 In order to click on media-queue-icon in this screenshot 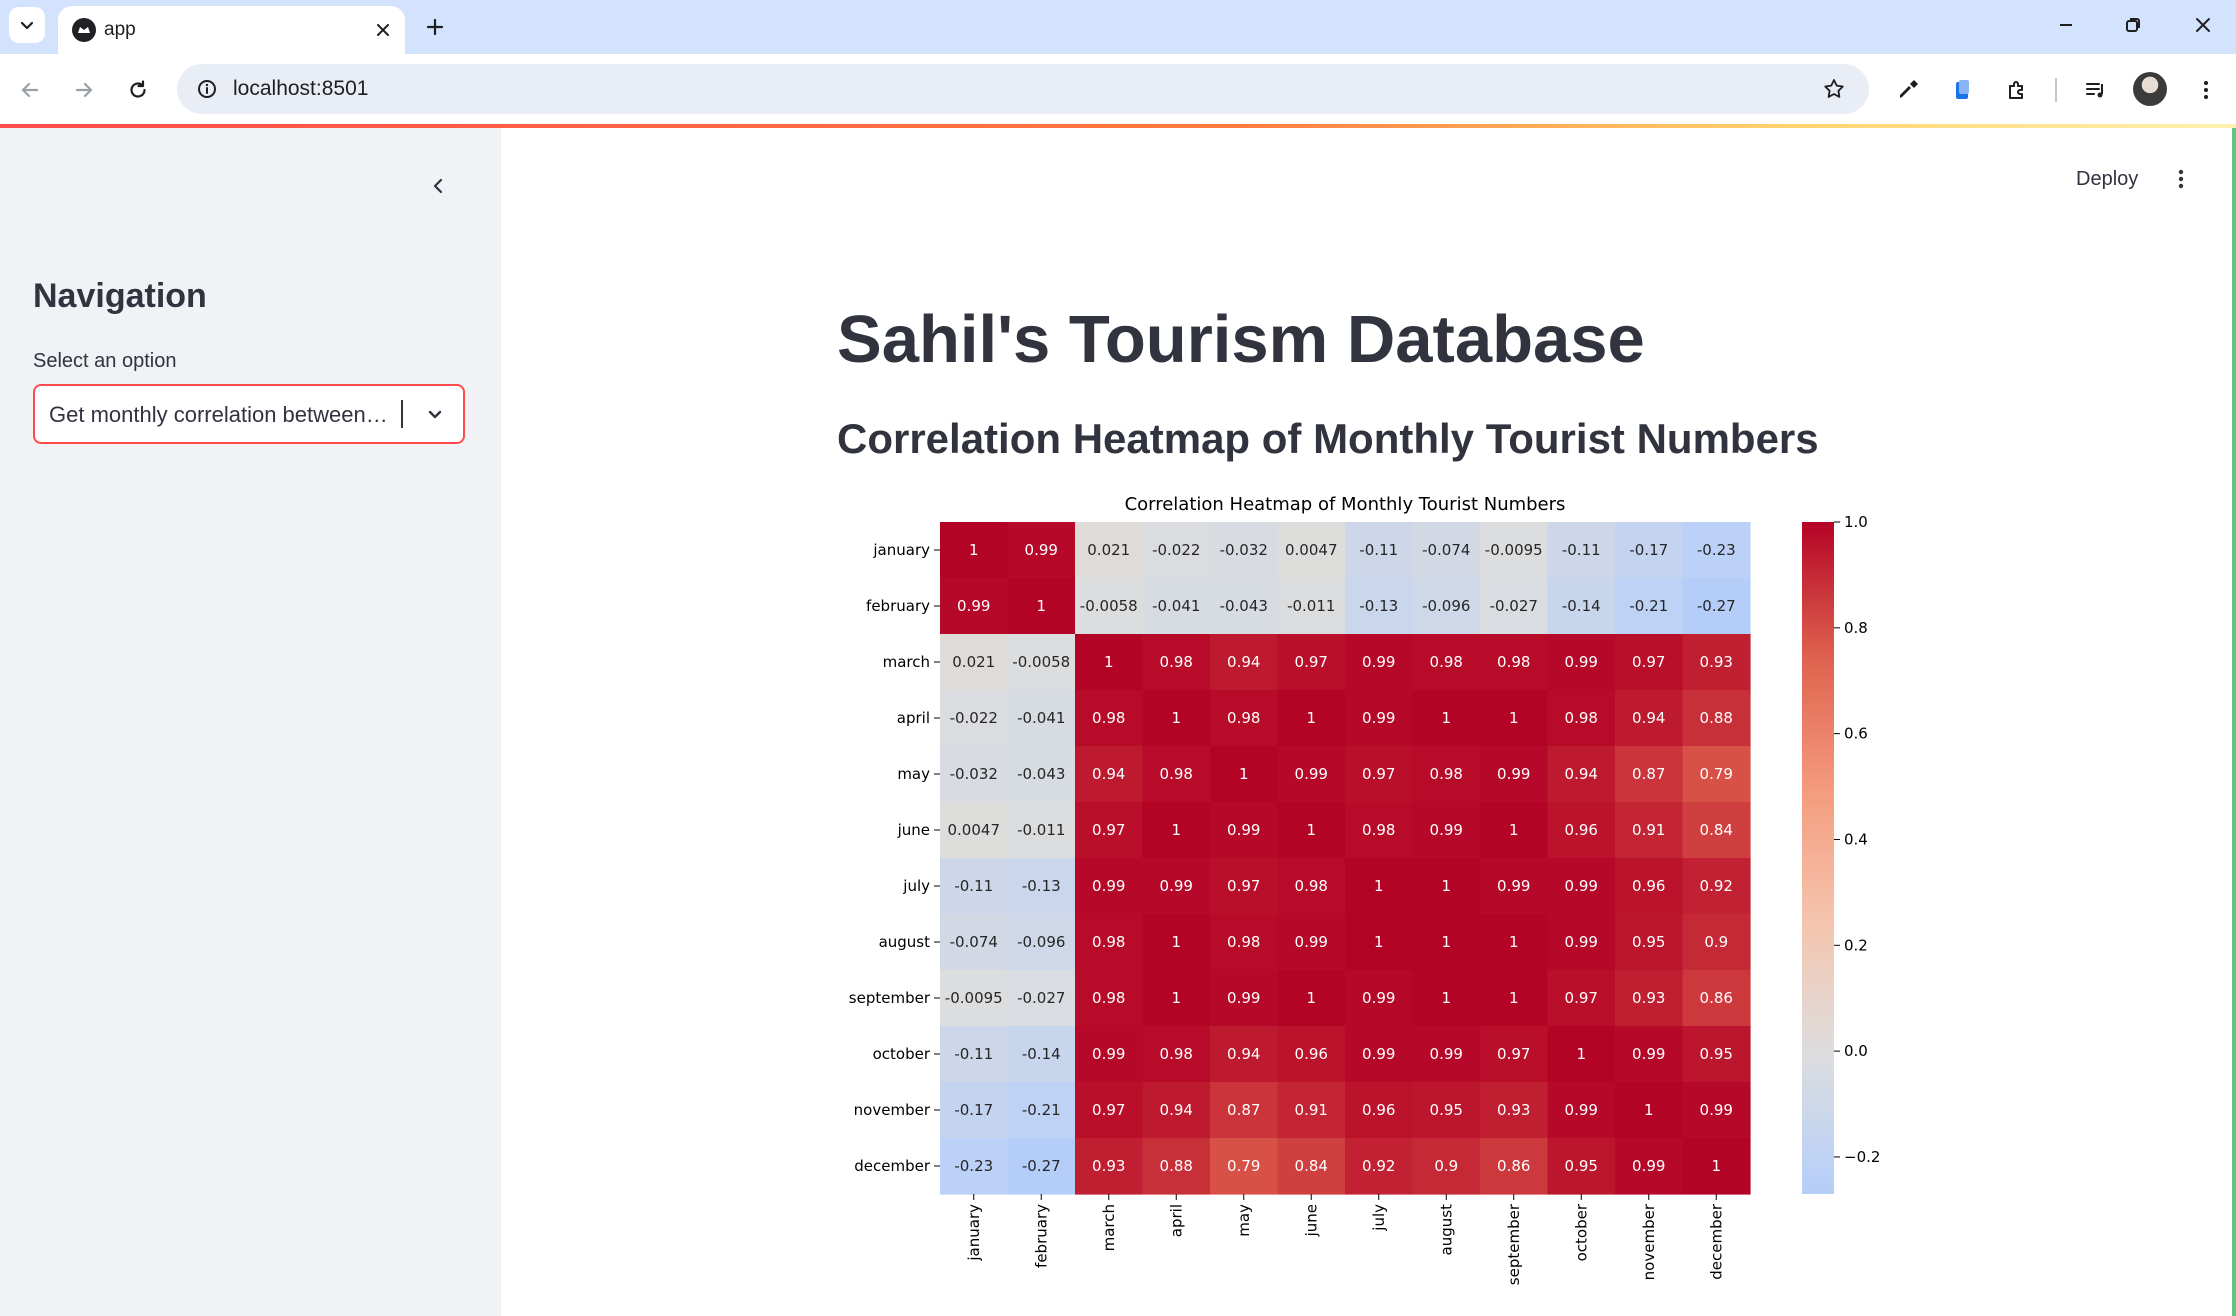, I will do `click(2096, 90)`.